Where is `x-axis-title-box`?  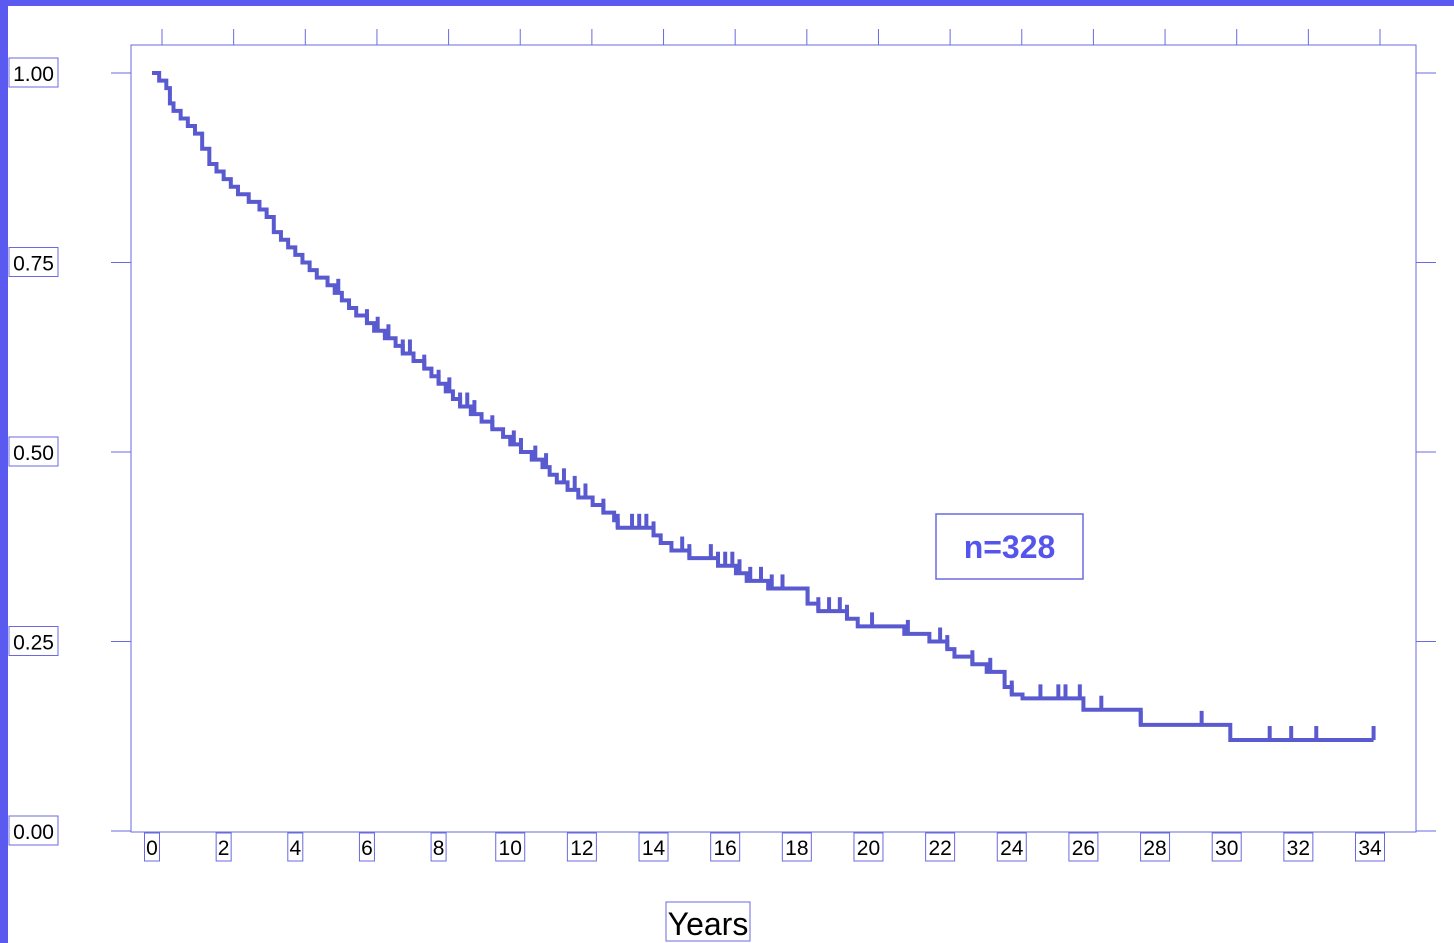 x-axis-title-box is located at coordinates (708, 921).